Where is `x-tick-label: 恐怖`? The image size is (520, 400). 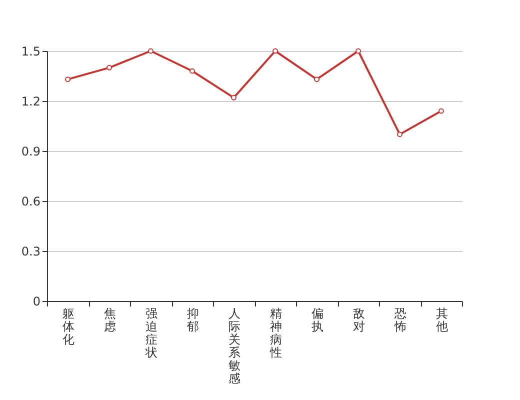 x-tick-label: 恐怖 is located at coordinates (399, 320).